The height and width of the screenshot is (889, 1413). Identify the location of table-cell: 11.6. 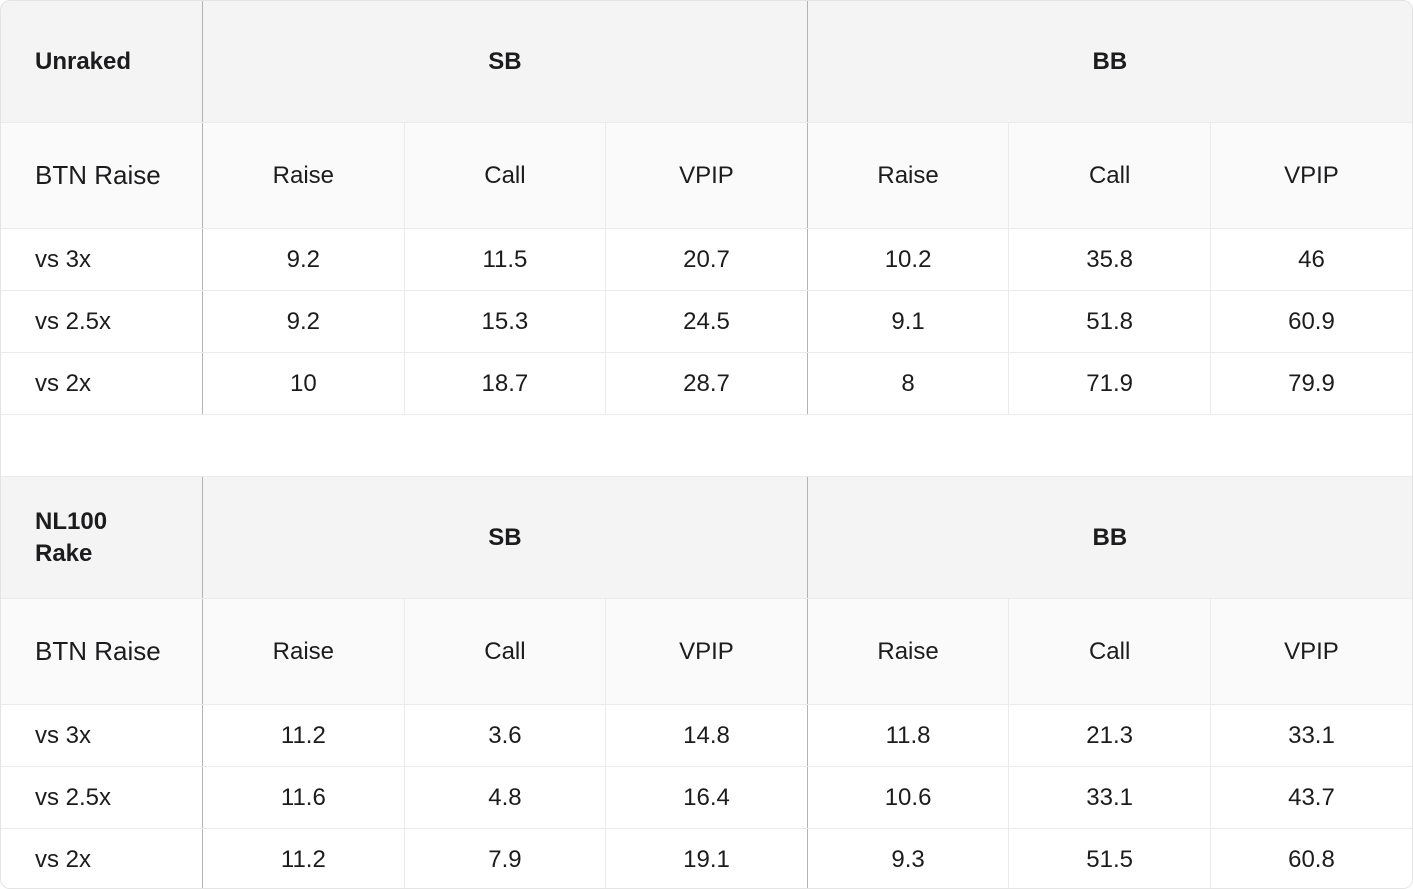
(303, 797).